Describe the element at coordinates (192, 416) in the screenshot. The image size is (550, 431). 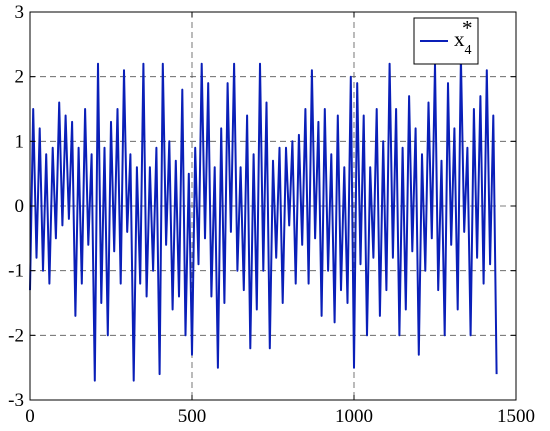
I see `x-tick-label: 500` at that location.